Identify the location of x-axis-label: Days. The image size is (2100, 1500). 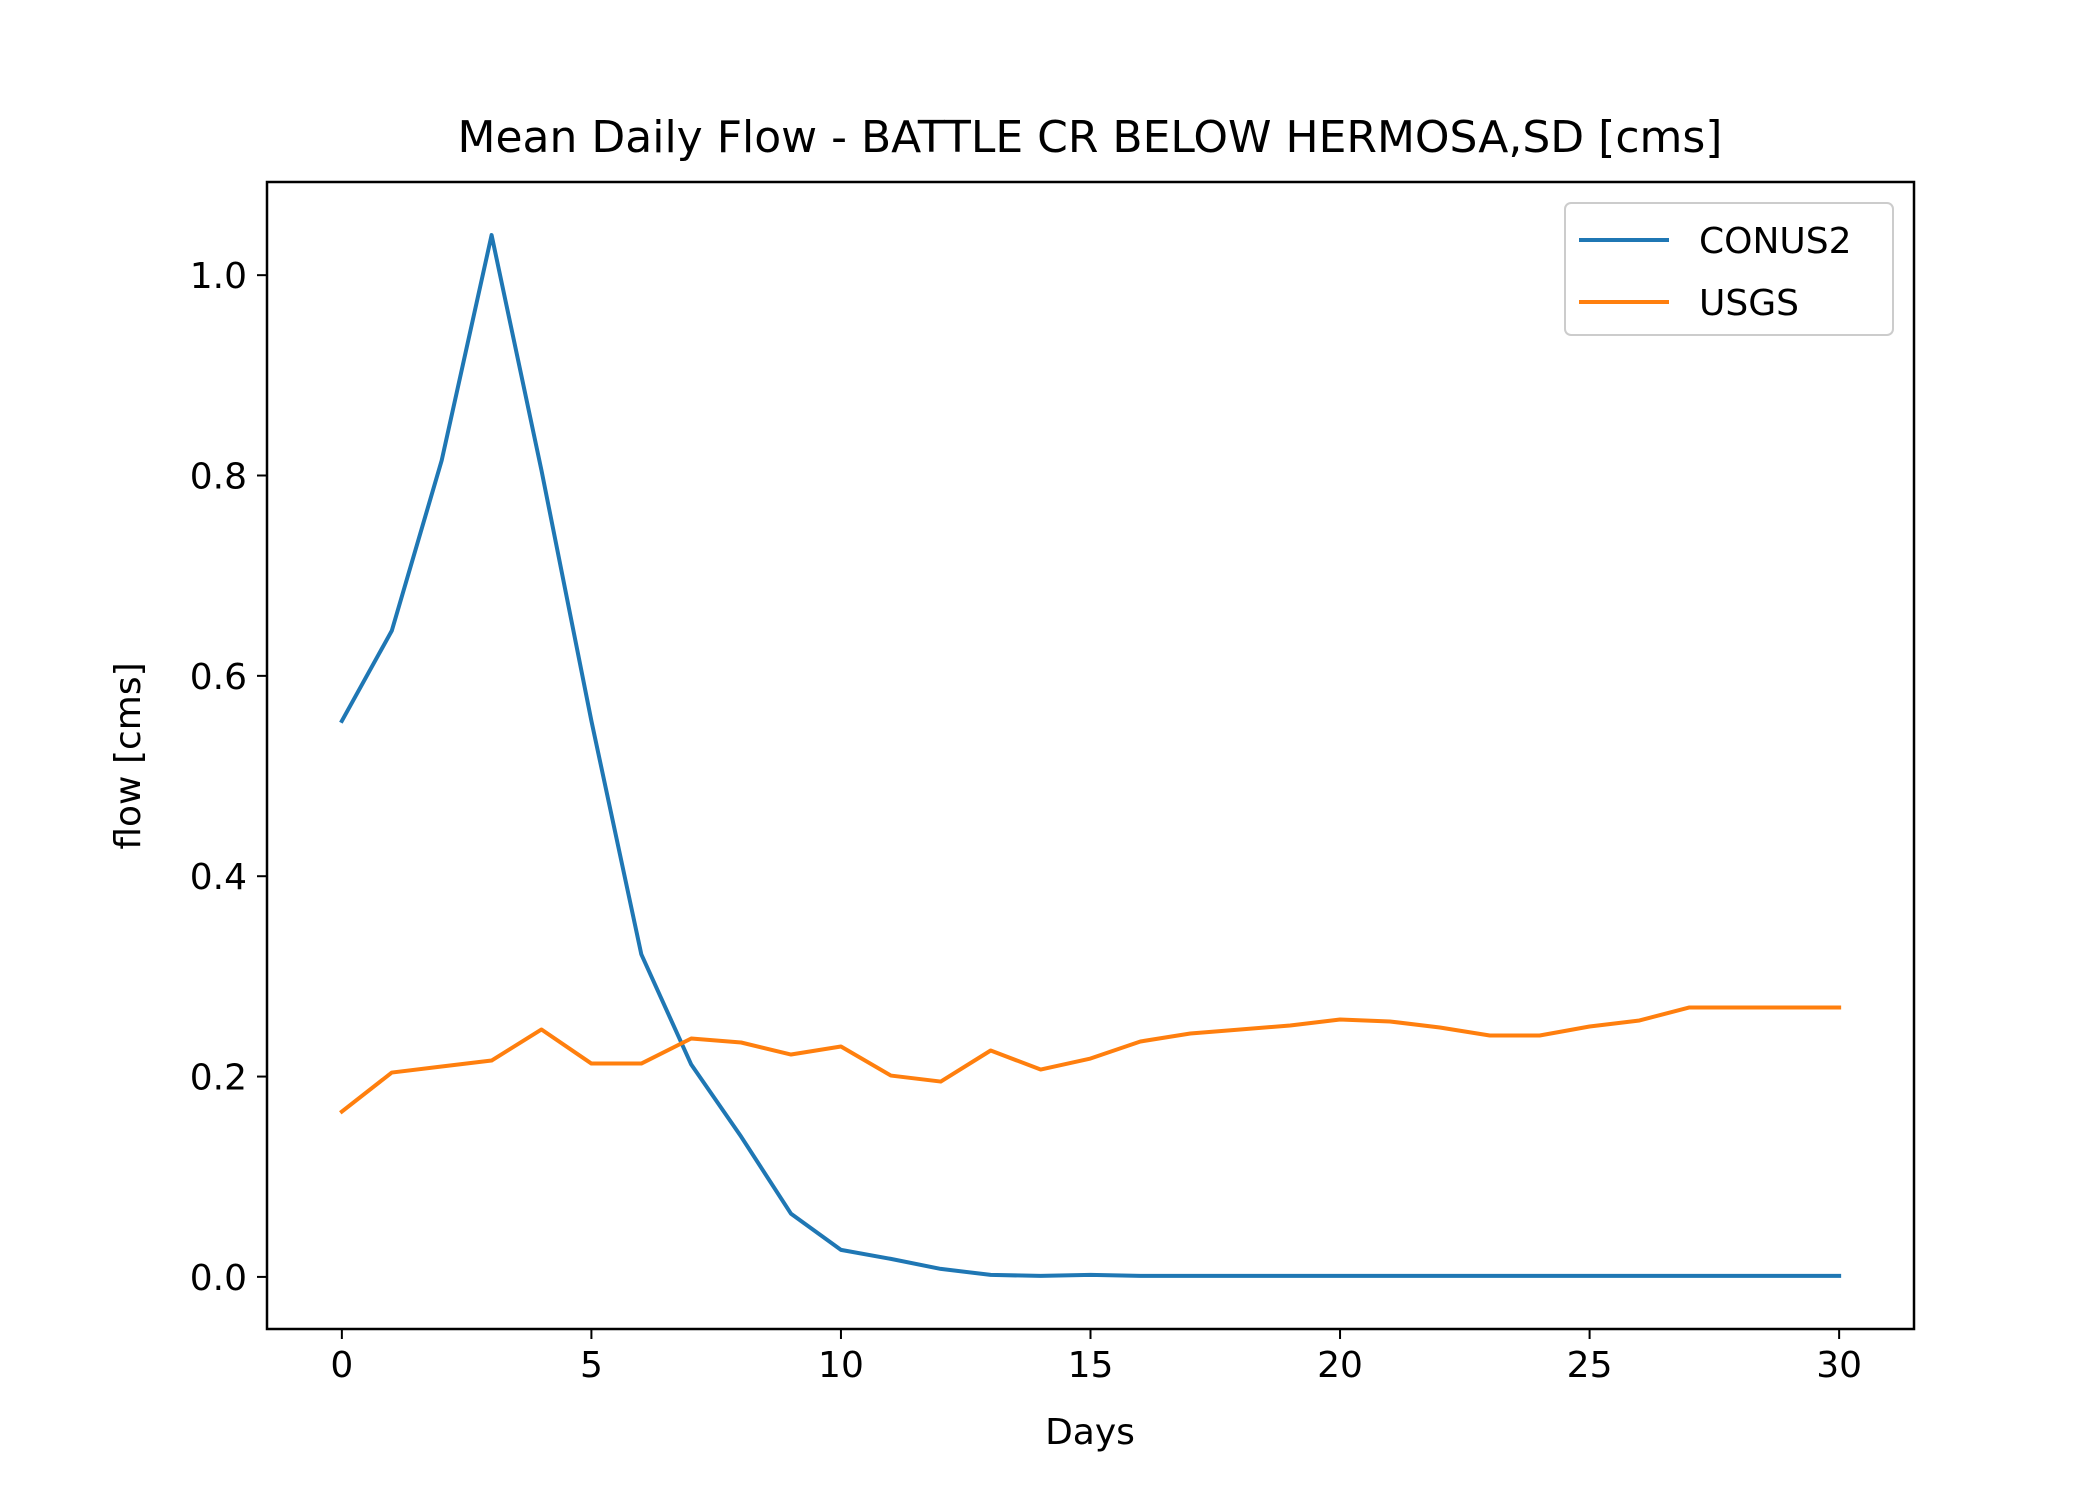
(1090, 1432).